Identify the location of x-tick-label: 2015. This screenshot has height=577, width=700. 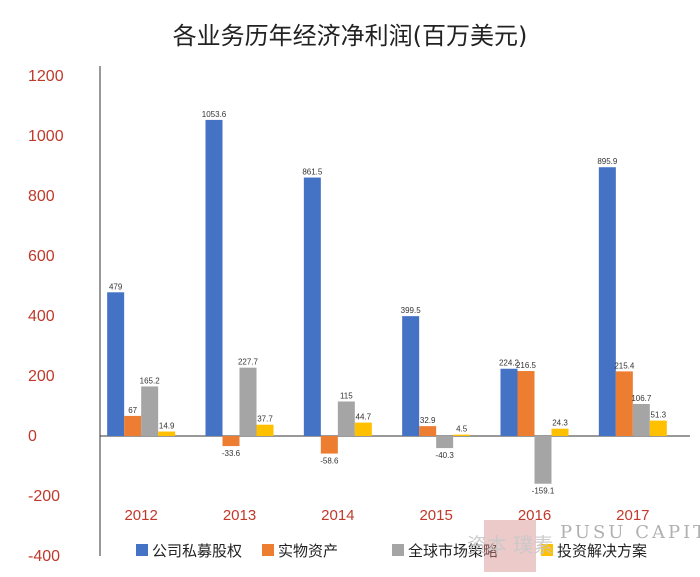
(435, 515).